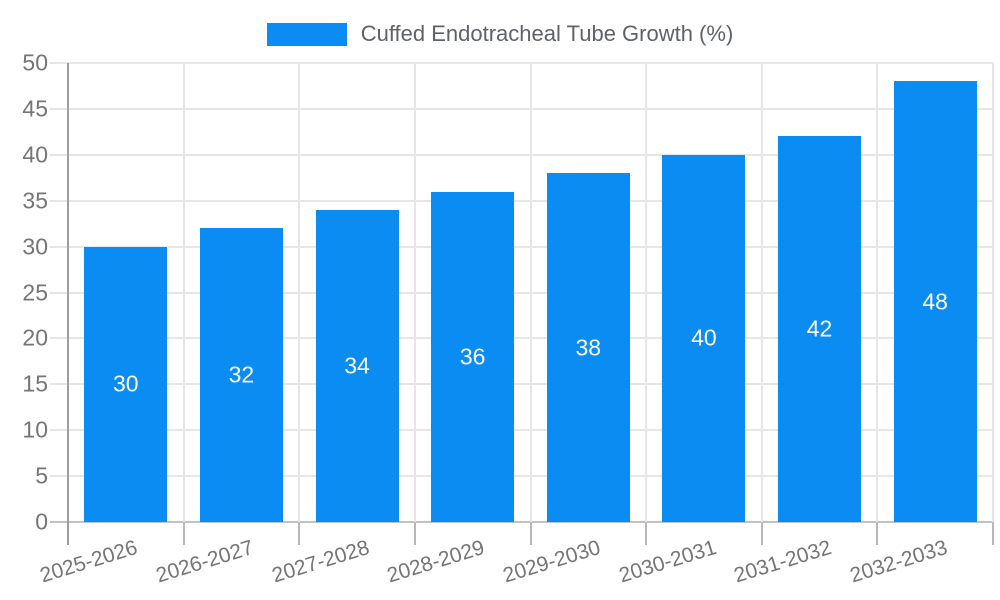 The width and height of the screenshot is (1000, 600). I want to click on y-axis-tick-label: 30, so click(35, 246).